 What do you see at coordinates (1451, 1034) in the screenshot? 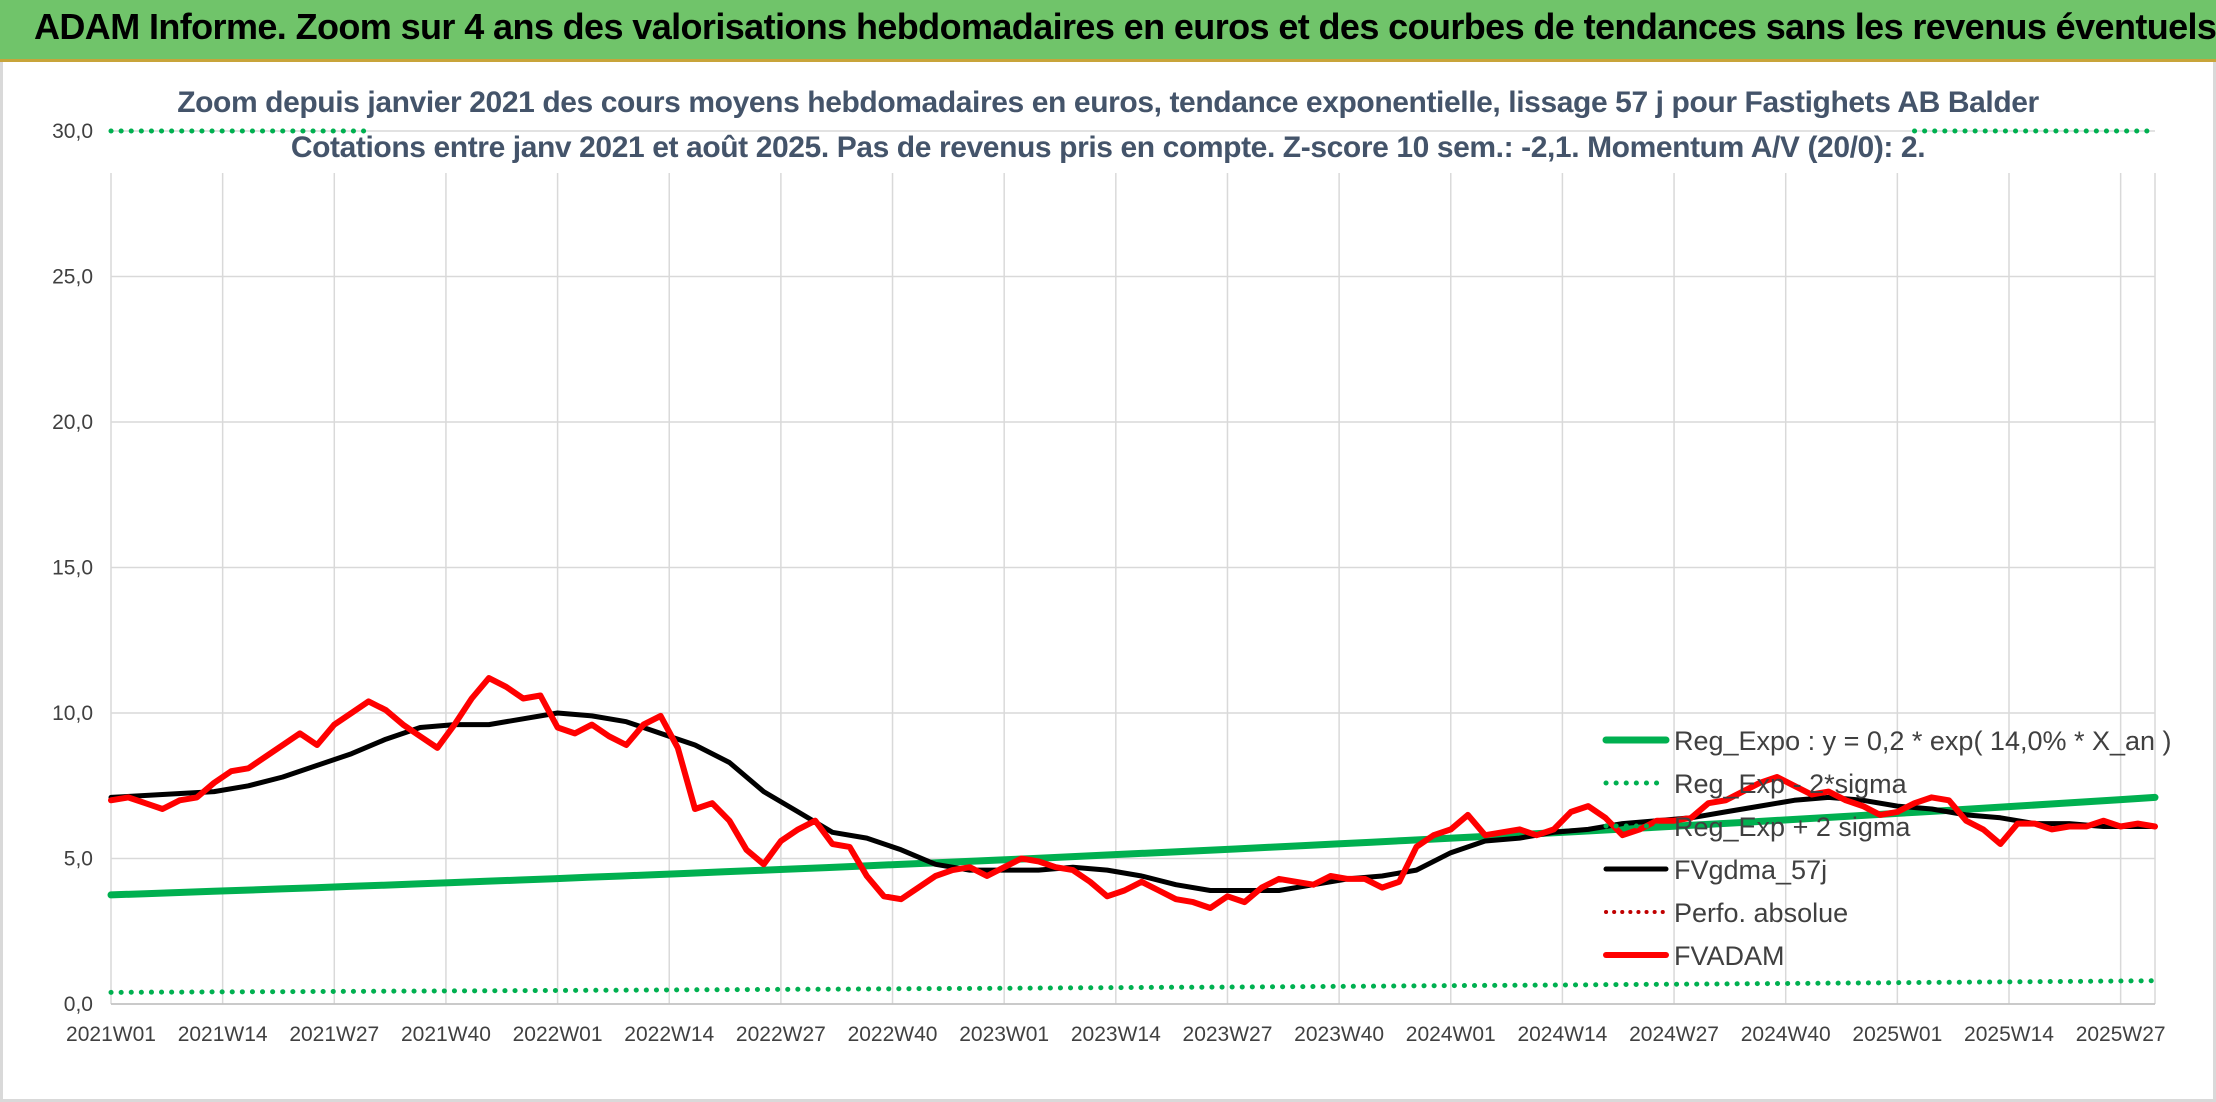
I see `x-tick-label: 2024W01` at bounding box center [1451, 1034].